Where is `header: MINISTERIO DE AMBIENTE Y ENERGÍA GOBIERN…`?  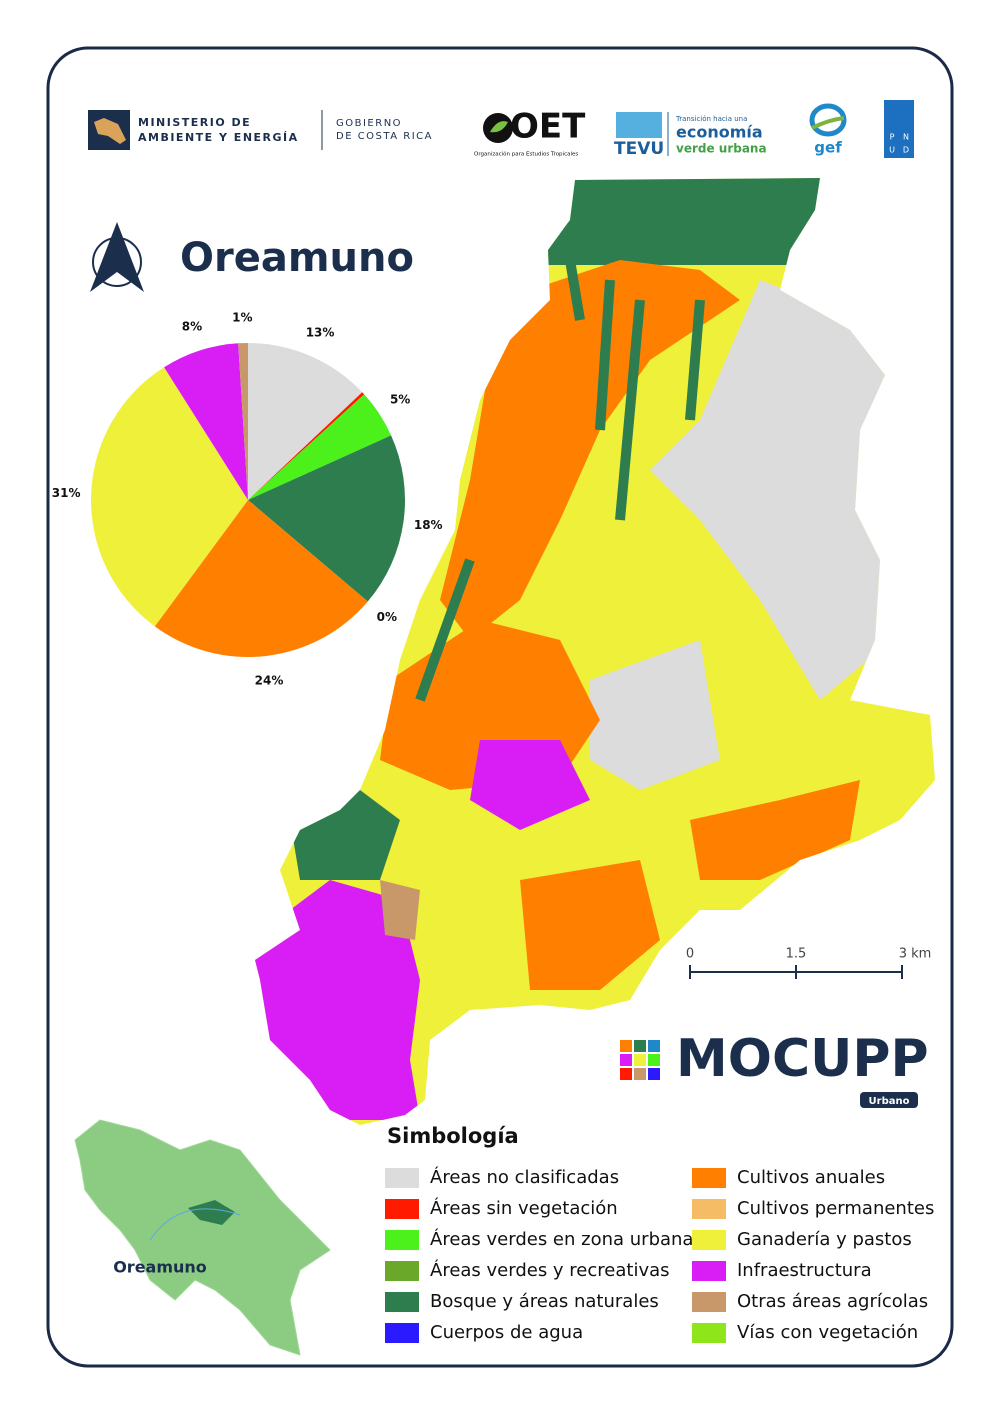
header: MINISTERIO DE AMBIENTE Y ENERGÍA GOBIERN… is located at coordinates (501, 129).